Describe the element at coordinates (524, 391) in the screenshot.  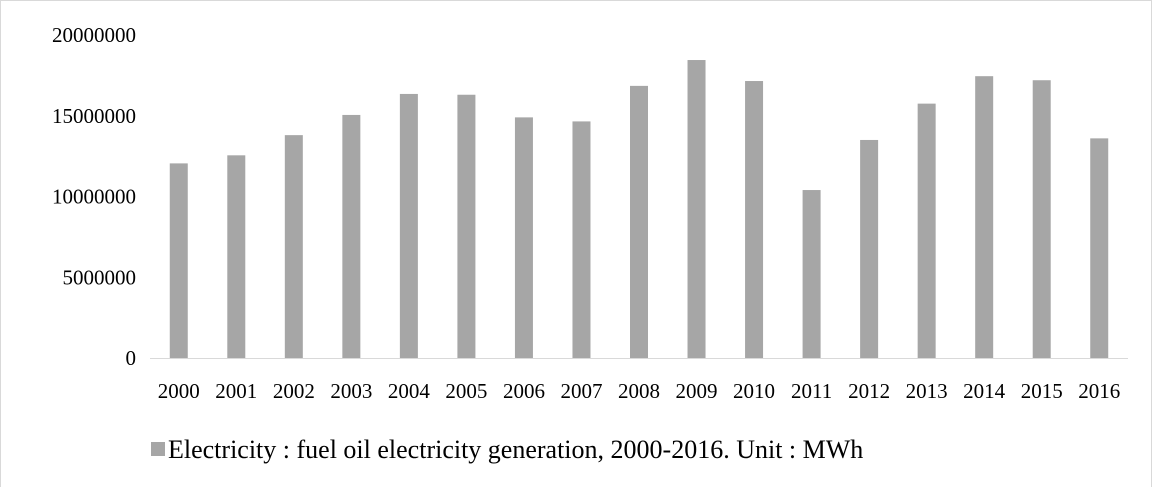
I see `x-tick-label: 2006` at that location.